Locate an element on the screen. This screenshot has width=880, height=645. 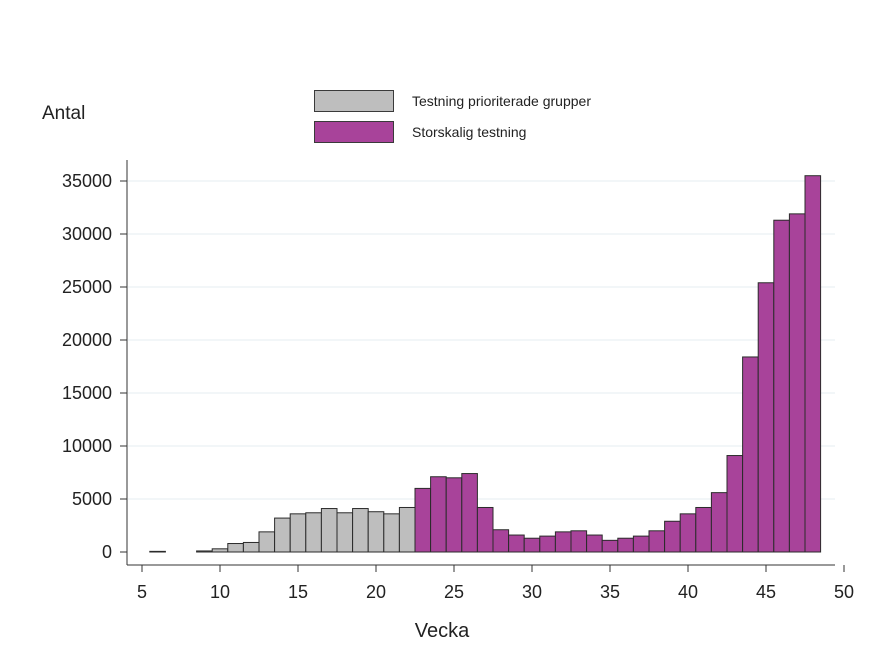
y-tick-label: 0 is located at coordinates (107, 552).